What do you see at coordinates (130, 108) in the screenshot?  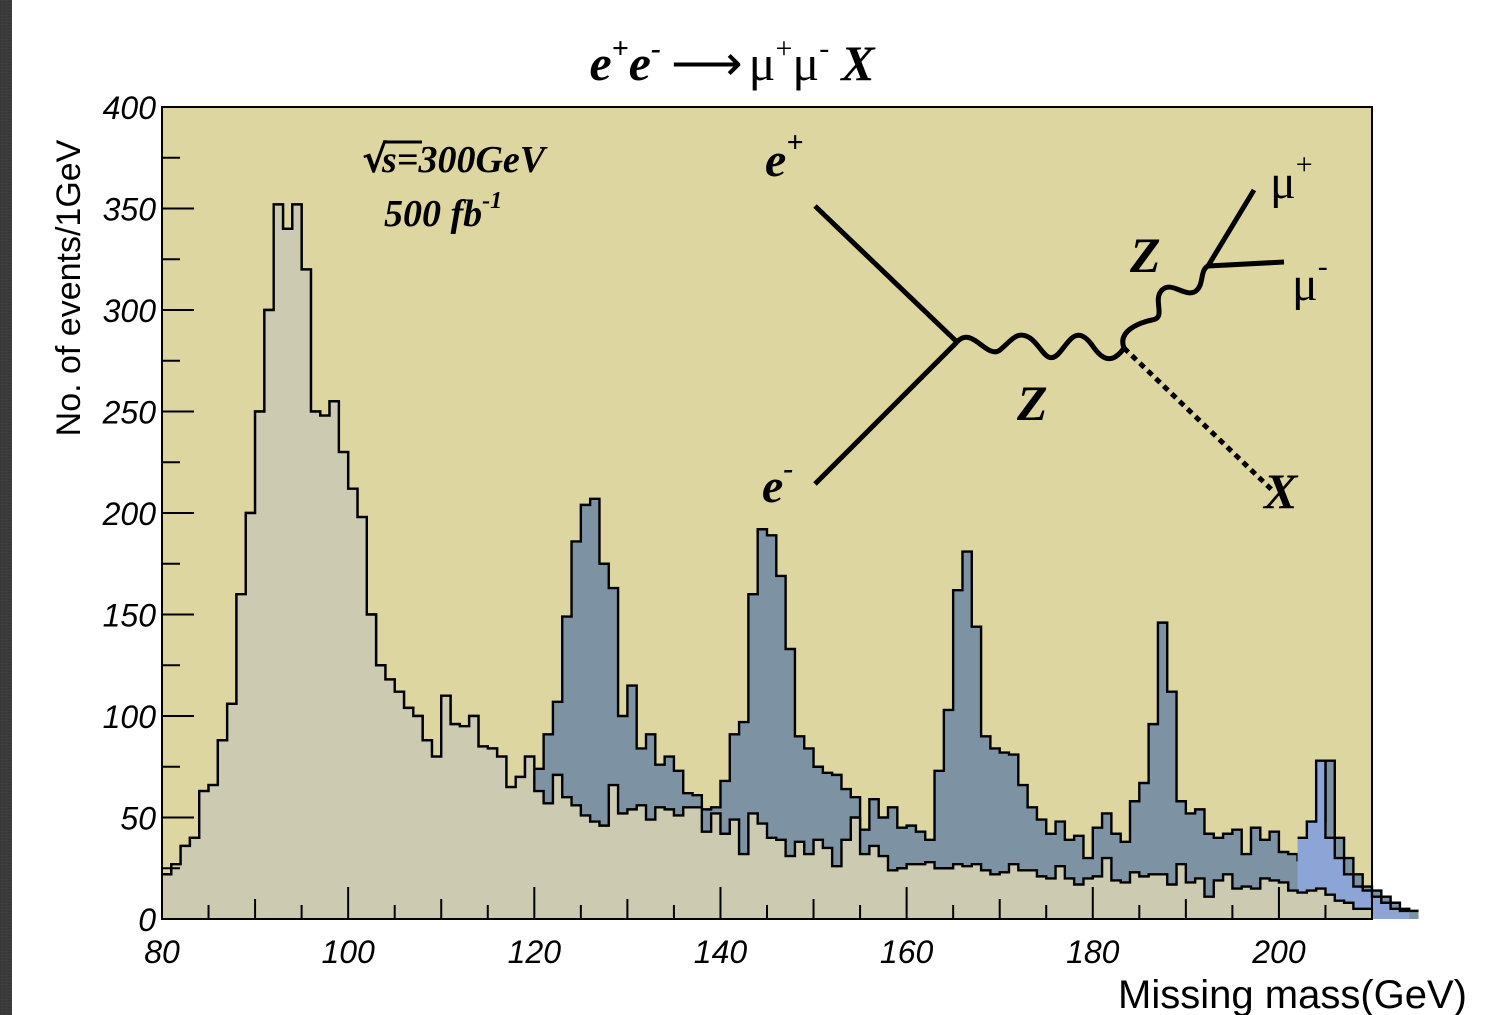 I see `y-tick-label: 400` at bounding box center [130, 108].